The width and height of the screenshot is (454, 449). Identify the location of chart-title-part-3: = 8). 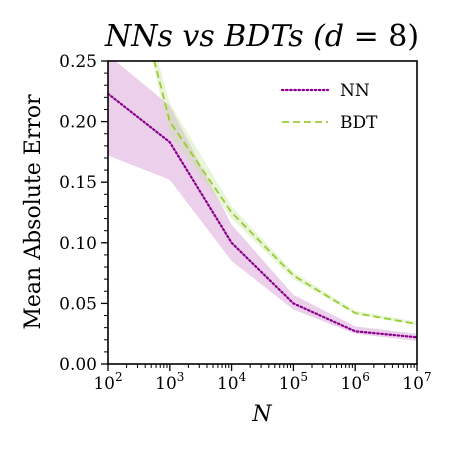
(381, 36).